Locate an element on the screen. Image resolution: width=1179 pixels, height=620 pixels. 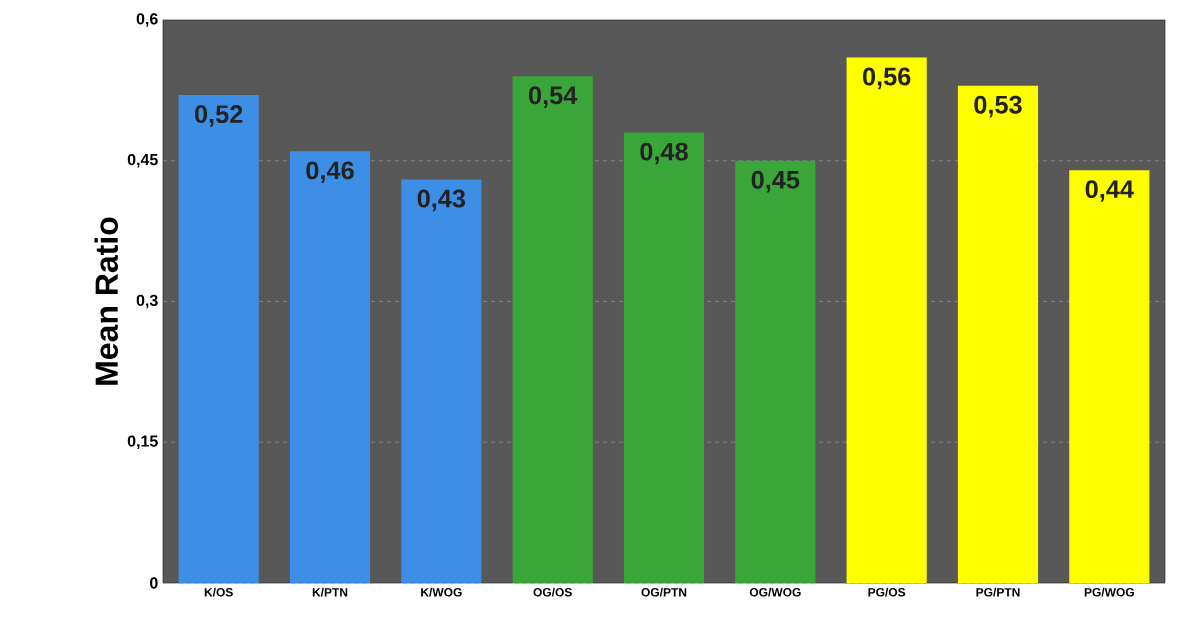
y-axis-title: Mean Ratio is located at coordinates (106, 301).